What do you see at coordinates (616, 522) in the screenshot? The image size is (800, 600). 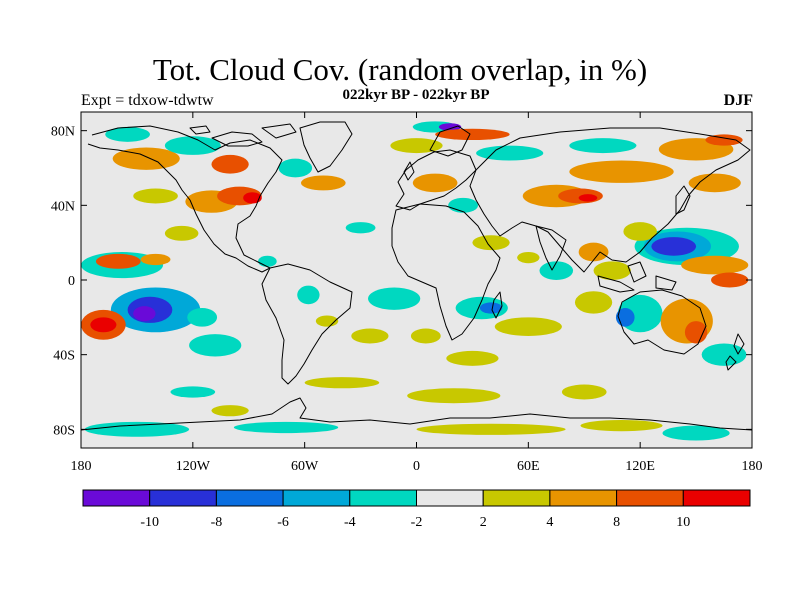 I see `colorbar-label: 8` at bounding box center [616, 522].